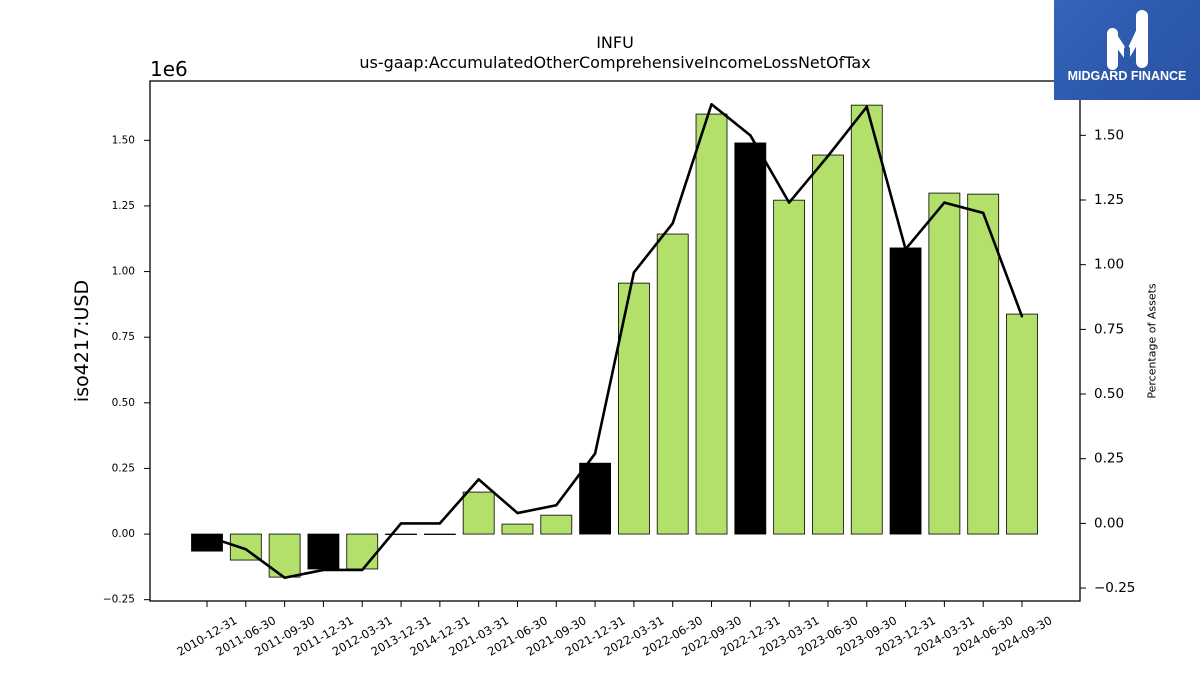  I want to click on y2-tick-label: −0.25, so click(1114, 588).